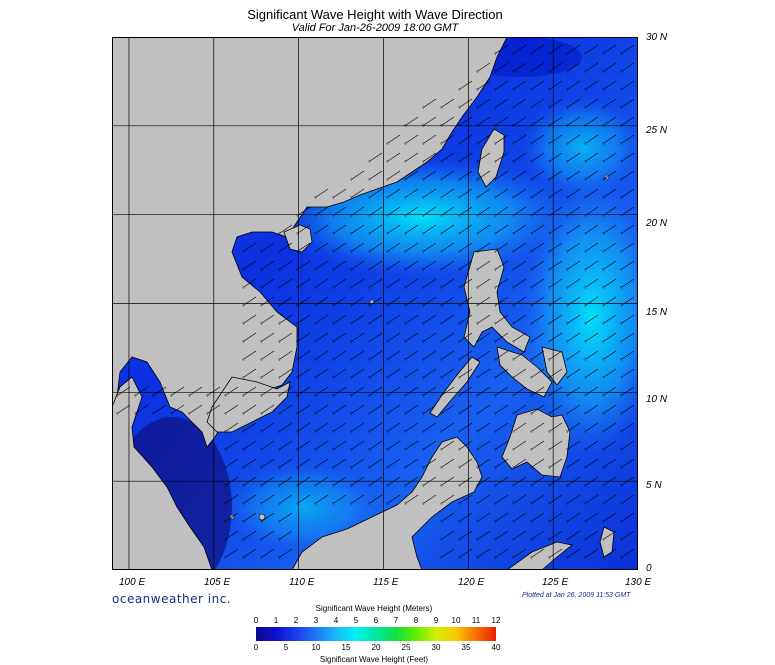  What do you see at coordinates (336, 620) in the screenshot?
I see `colorbar-meters-tick: 4` at bounding box center [336, 620].